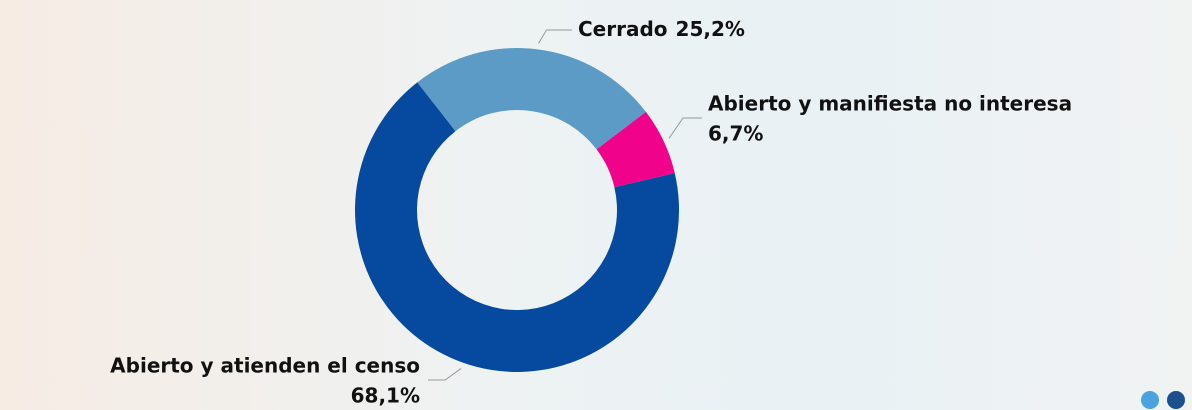 The width and height of the screenshot is (1192, 410). What do you see at coordinates (890, 104) in the screenshot?
I see `category-label: Abierto y manifiesta no interesa` at bounding box center [890, 104].